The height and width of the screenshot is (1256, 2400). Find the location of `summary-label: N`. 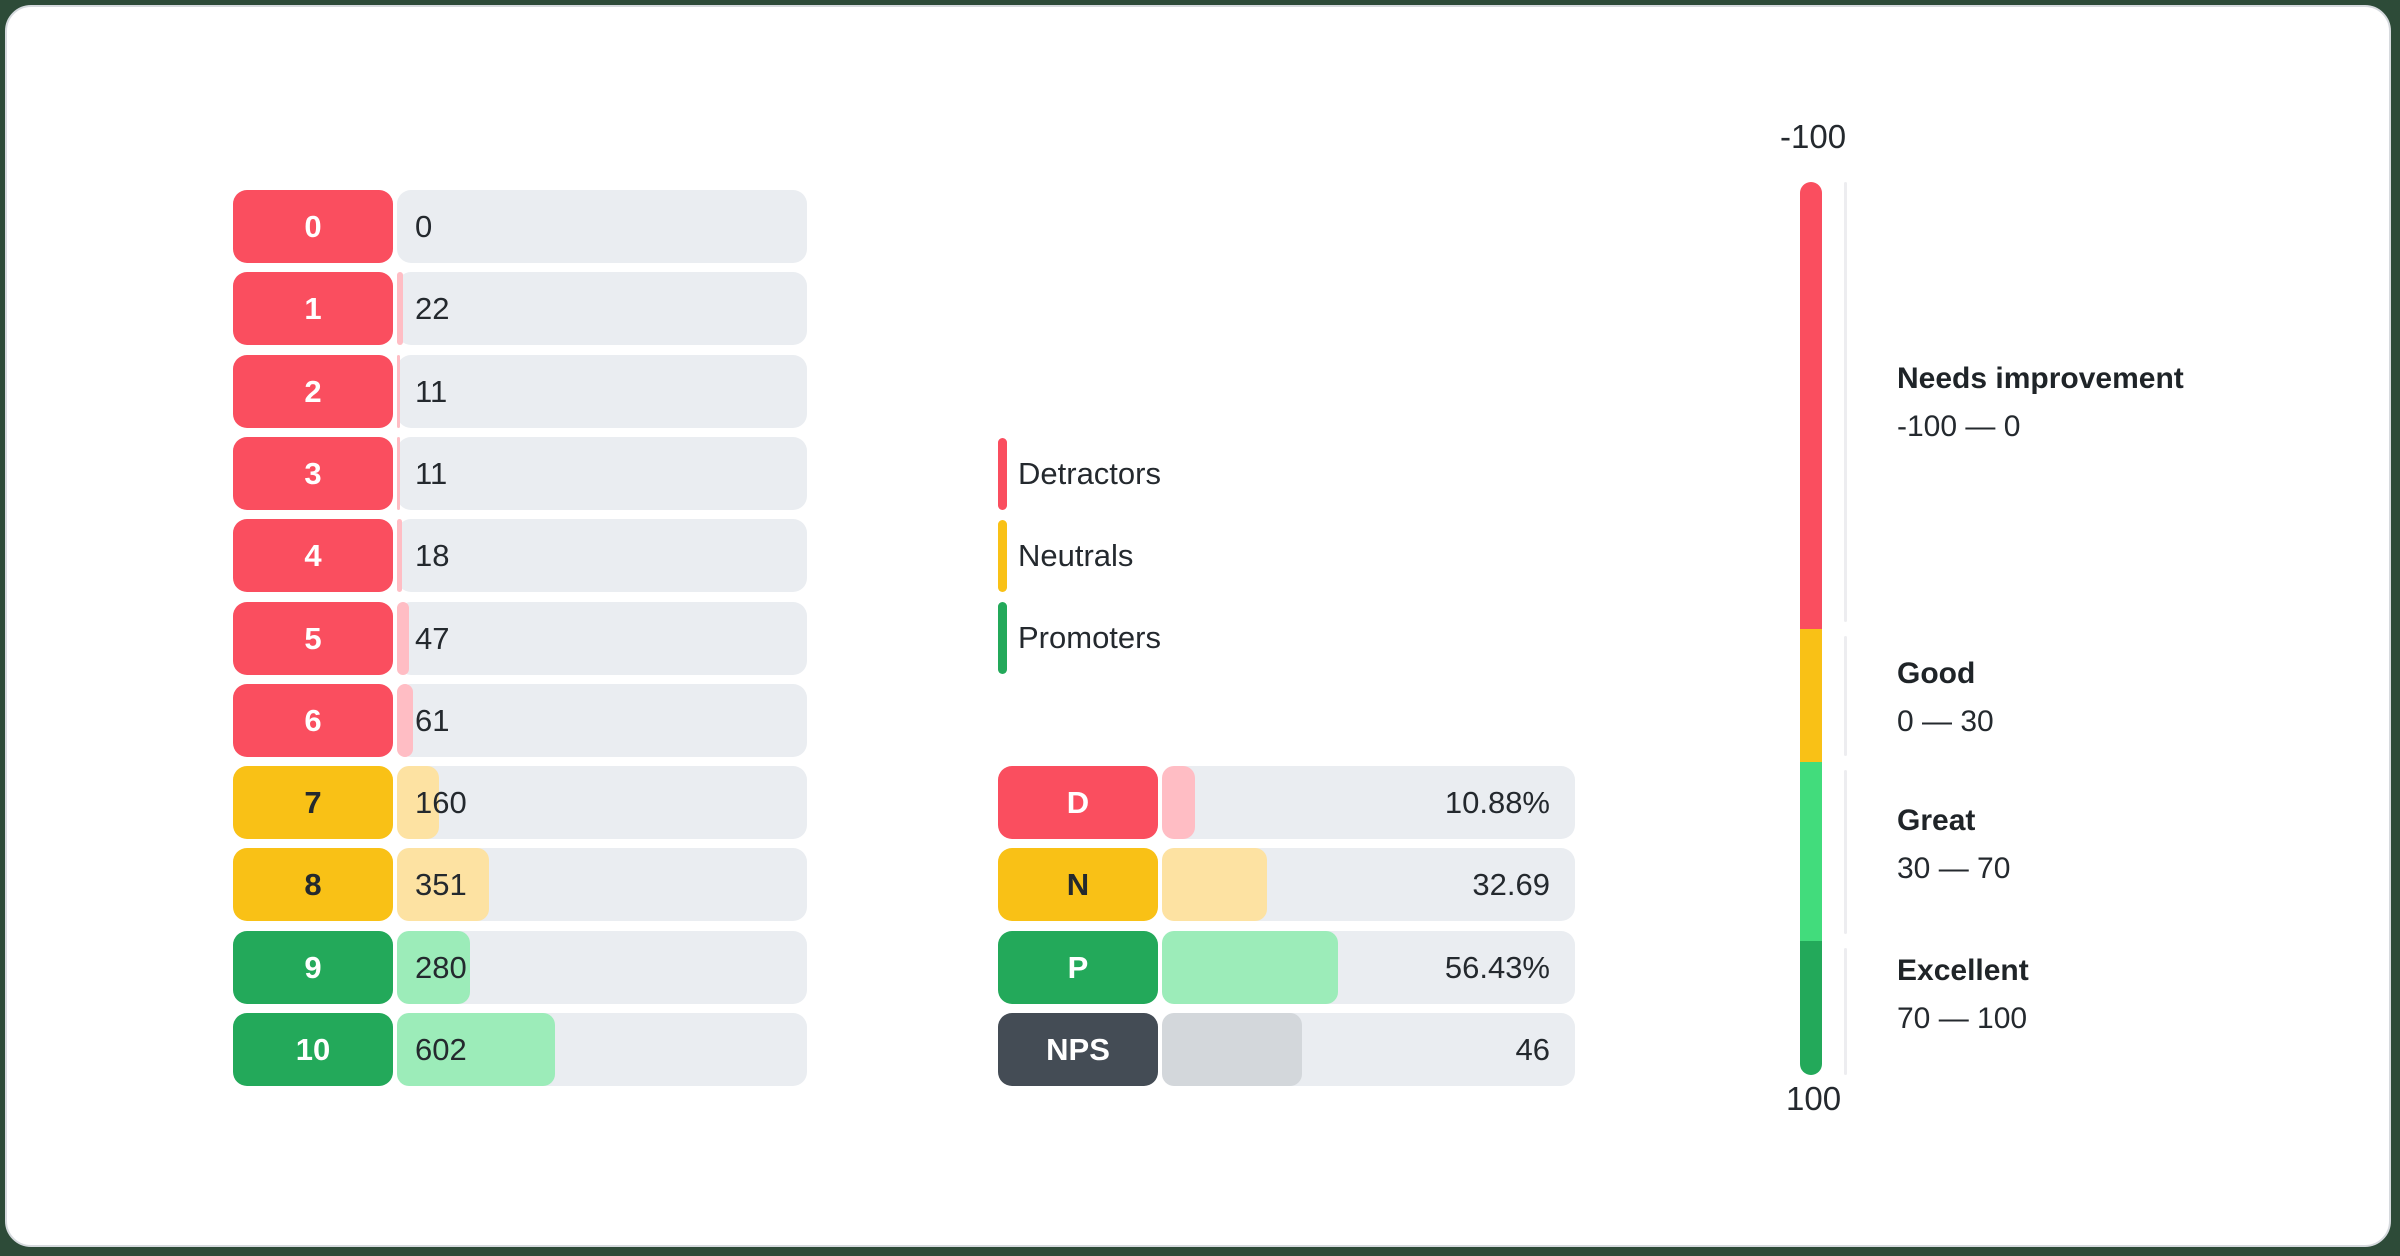

summary-label: N is located at coordinates (1078, 884).